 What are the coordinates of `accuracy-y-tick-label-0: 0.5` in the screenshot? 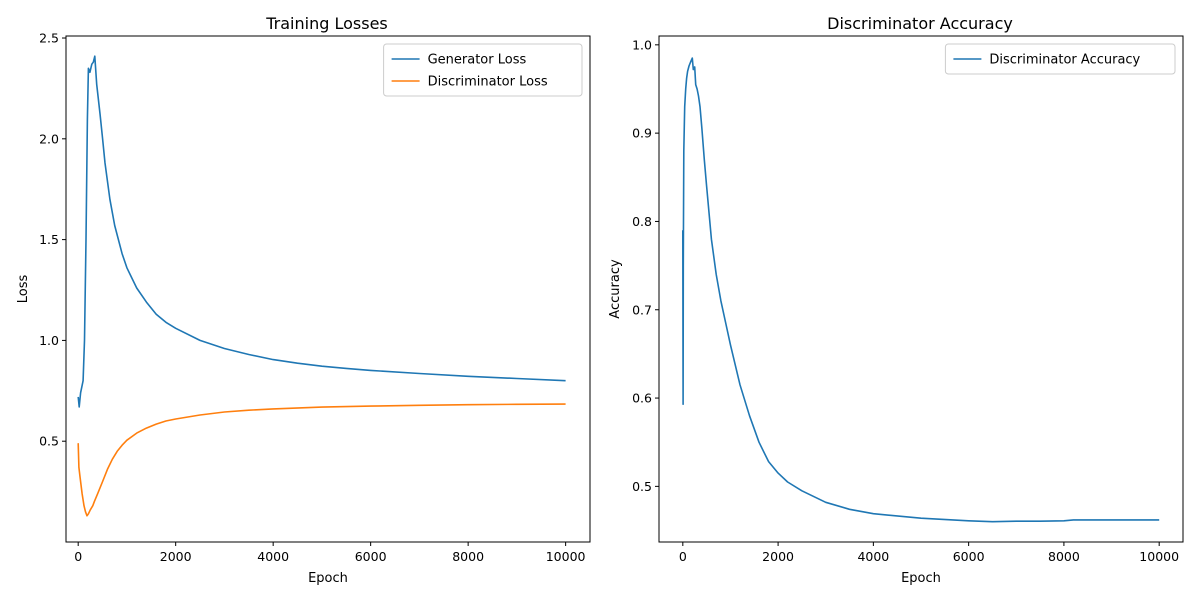 It's located at (642, 486).